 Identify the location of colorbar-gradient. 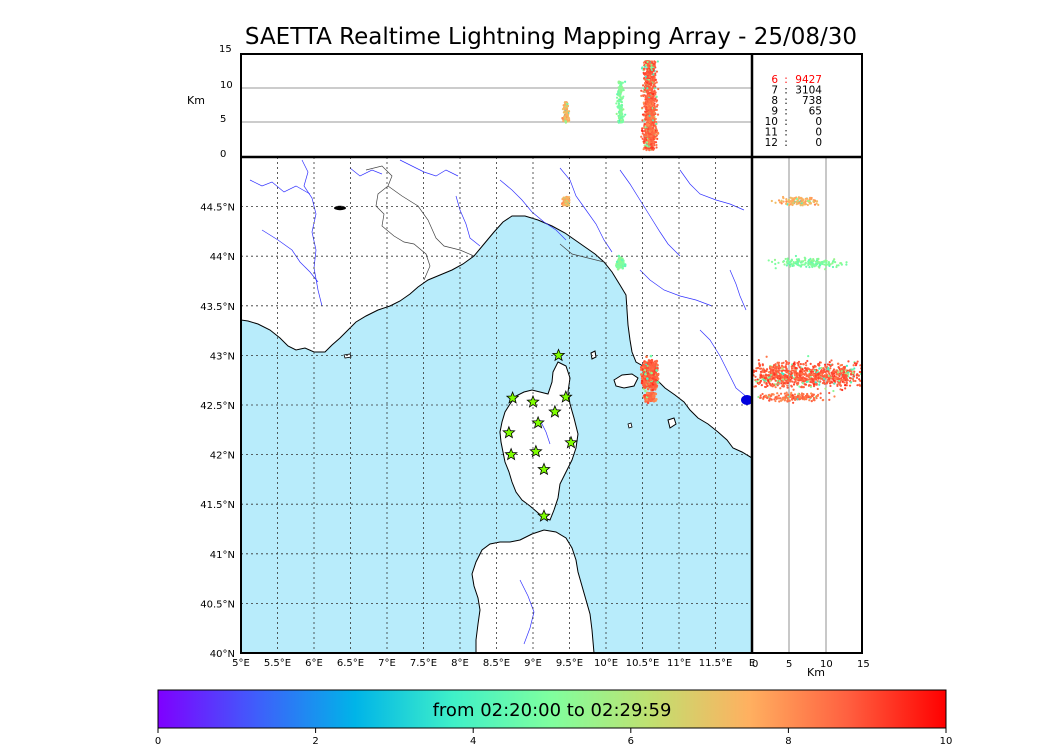
(552, 709).